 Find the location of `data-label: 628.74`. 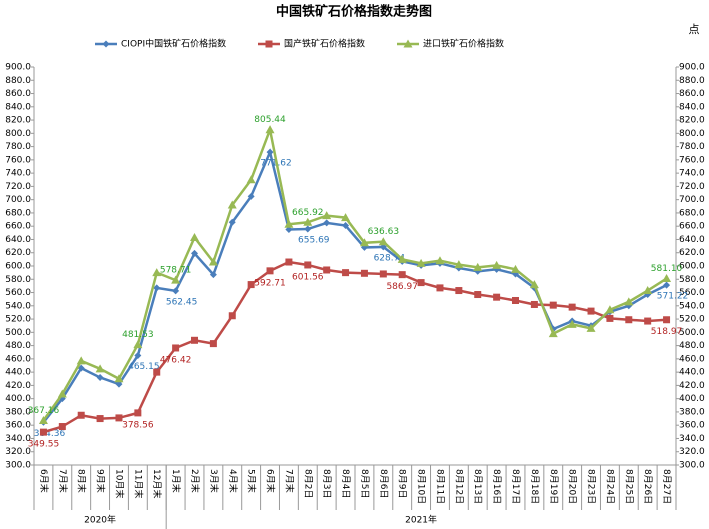

data-label: 628.74 is located at coordinates (390, 258).